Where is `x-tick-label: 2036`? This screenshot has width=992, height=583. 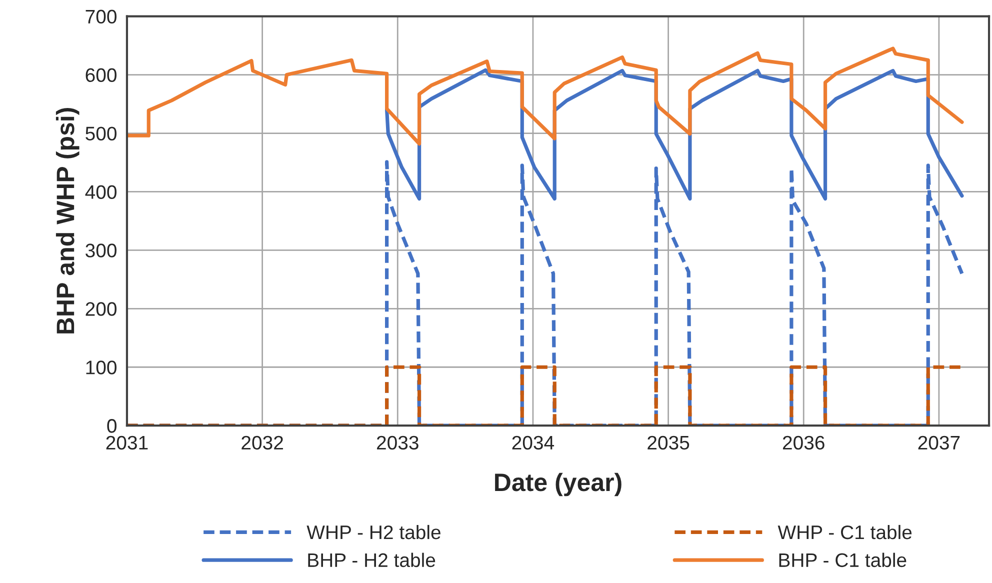 x-tick-label: 2036 is located at coordinates (803, 443).